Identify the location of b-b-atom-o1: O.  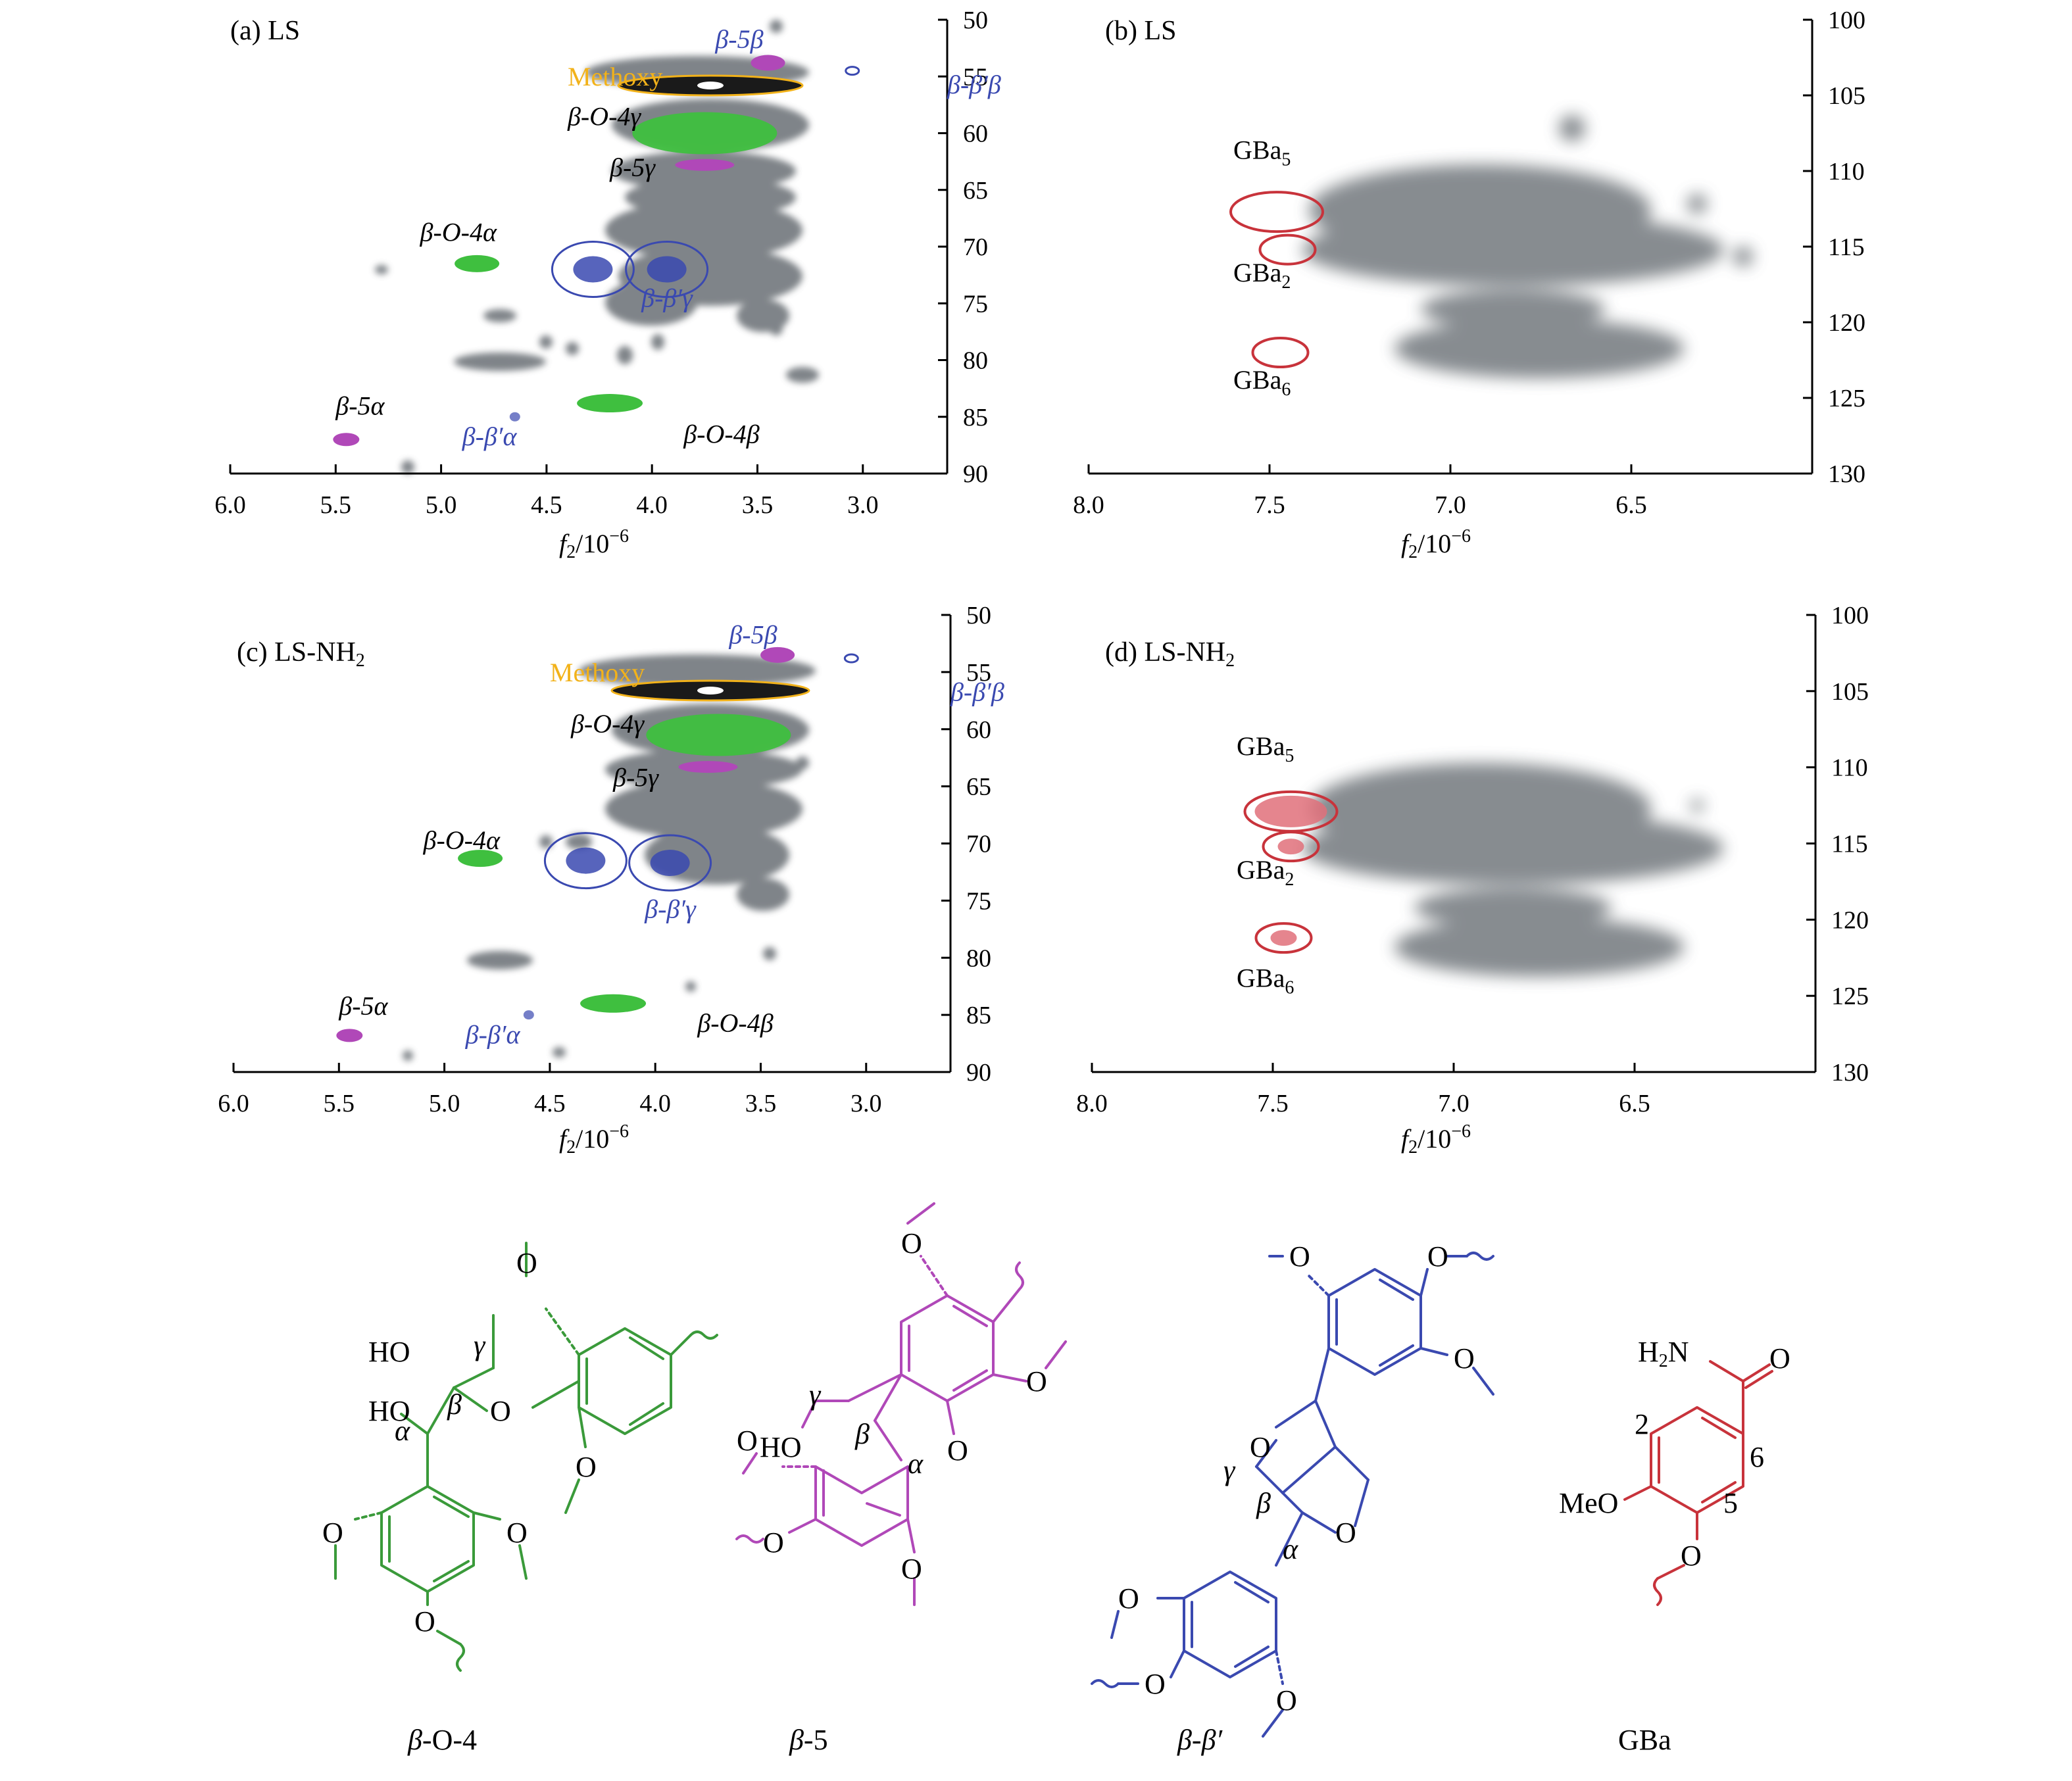
(1260, 1447).